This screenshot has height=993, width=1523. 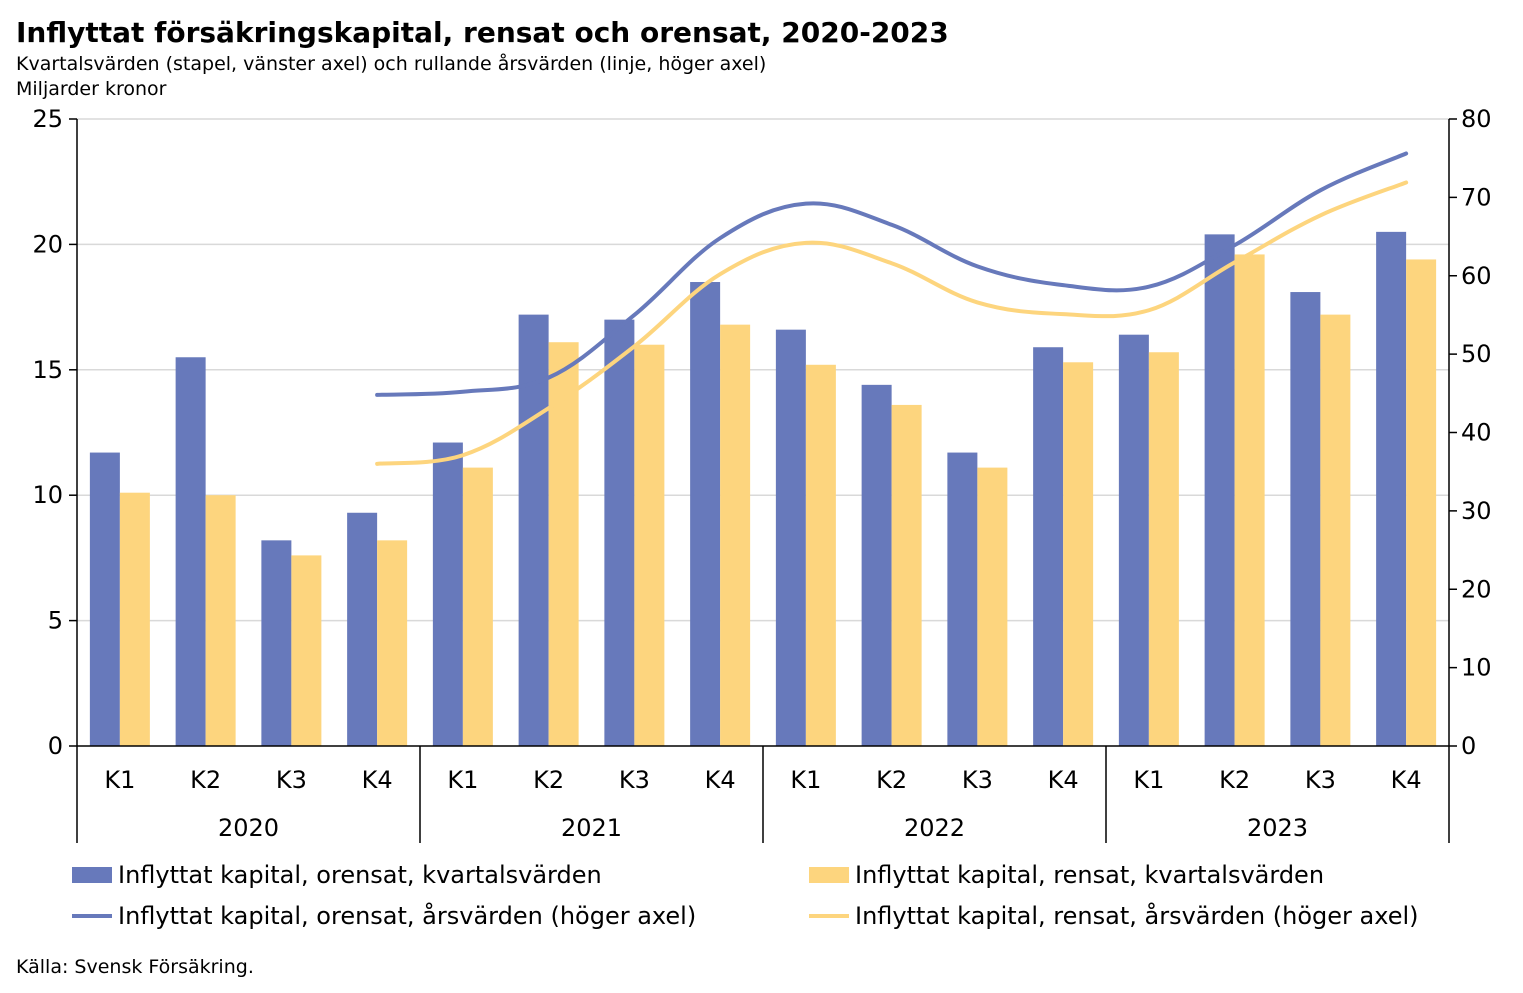 What do you see at coordinates (829, 875) in the screenshot?
I see `legend-swatch-rensat-bar` at bounding box center [829, 875].